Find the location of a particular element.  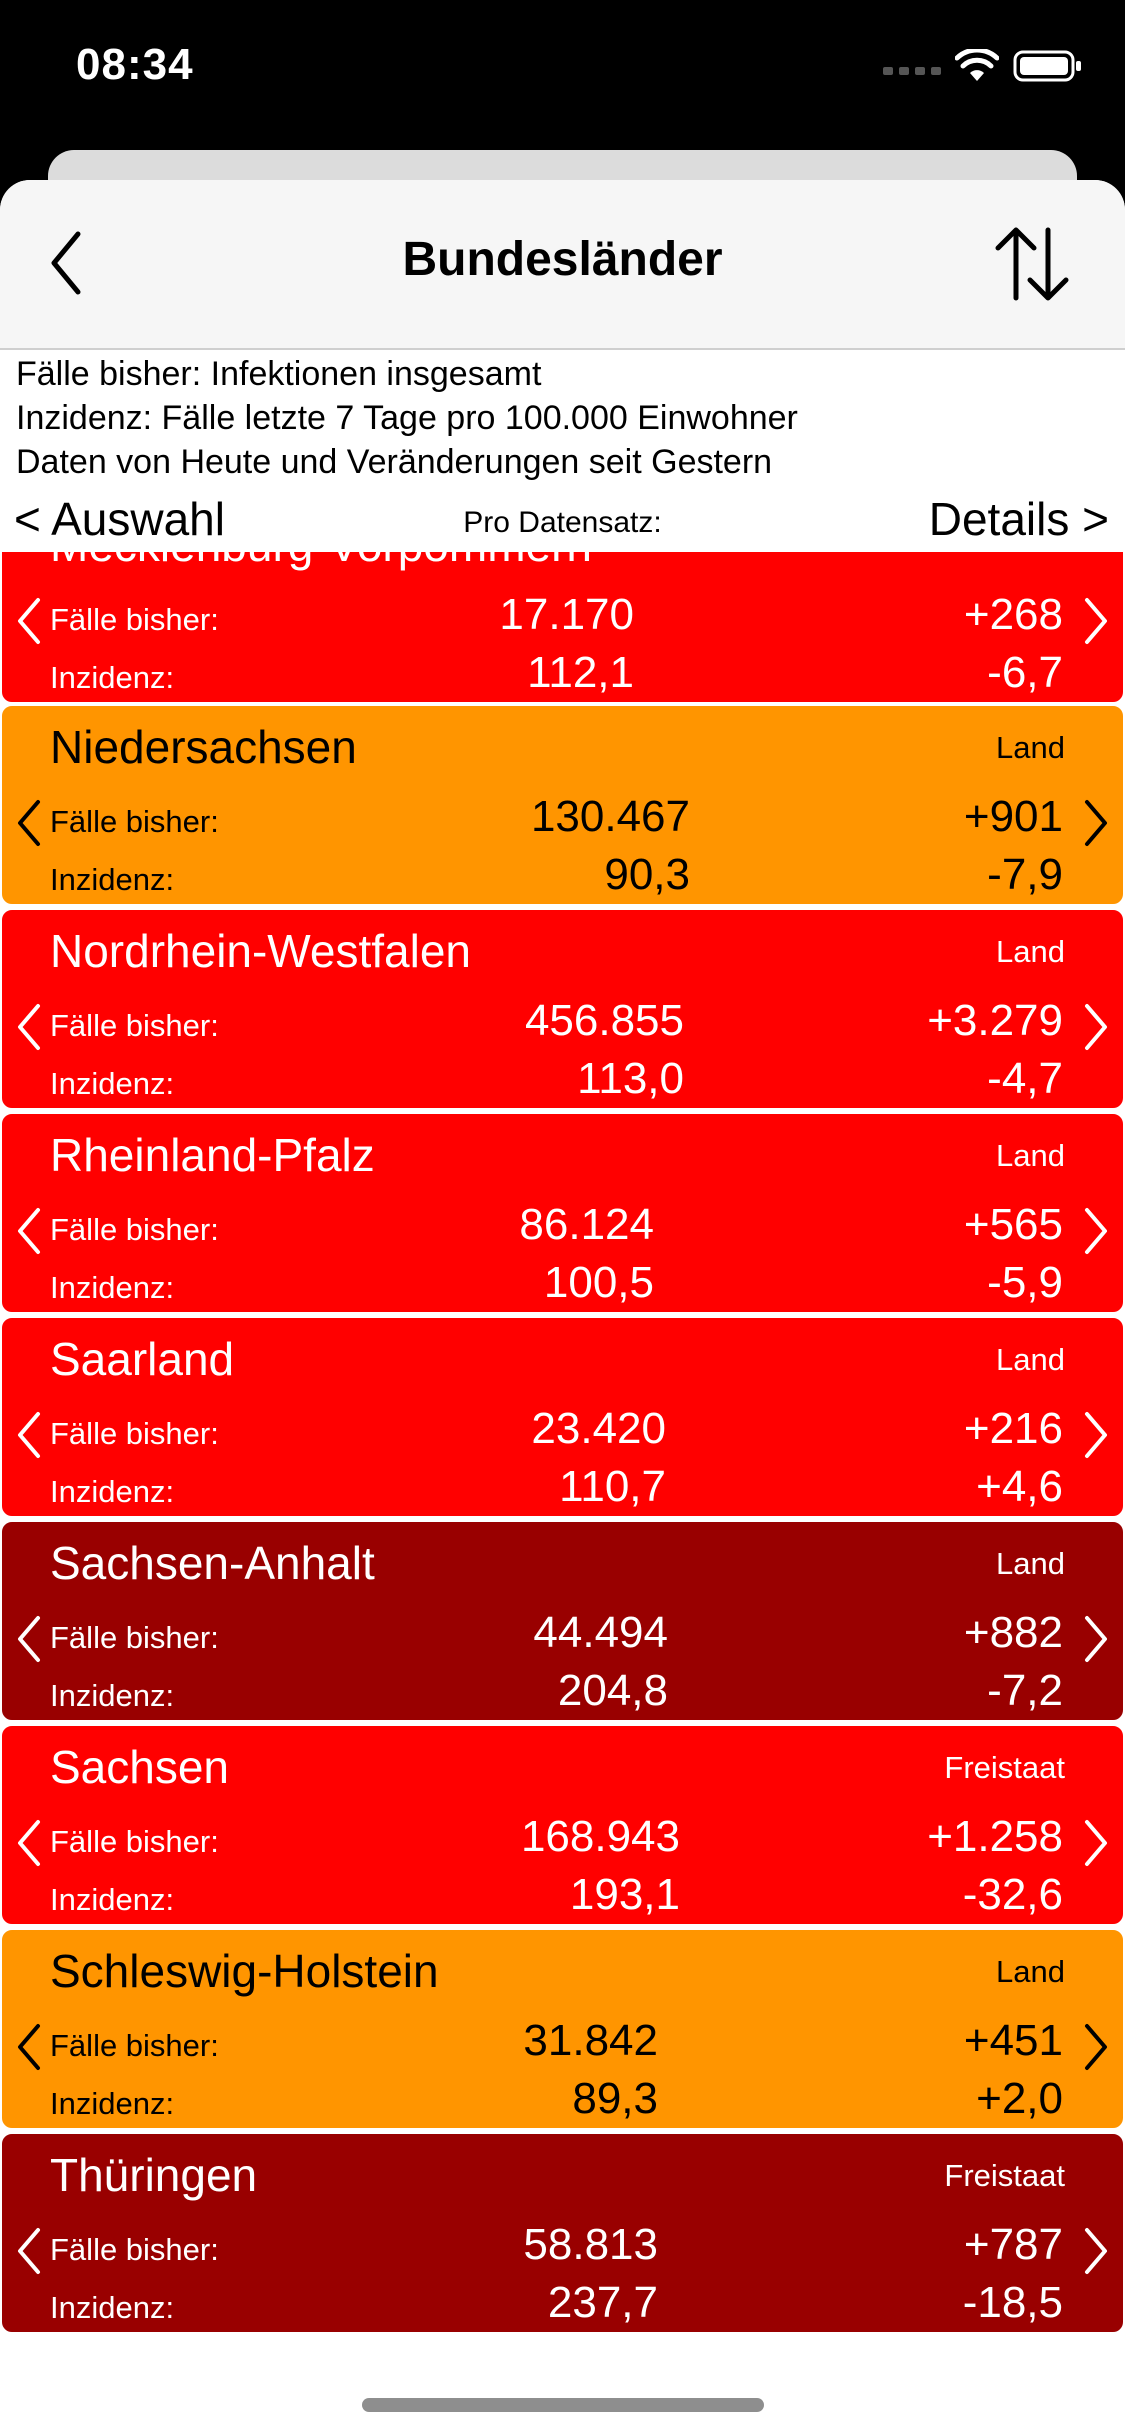

incidence-value: 113,0 is located at coordinates (630, 1078).